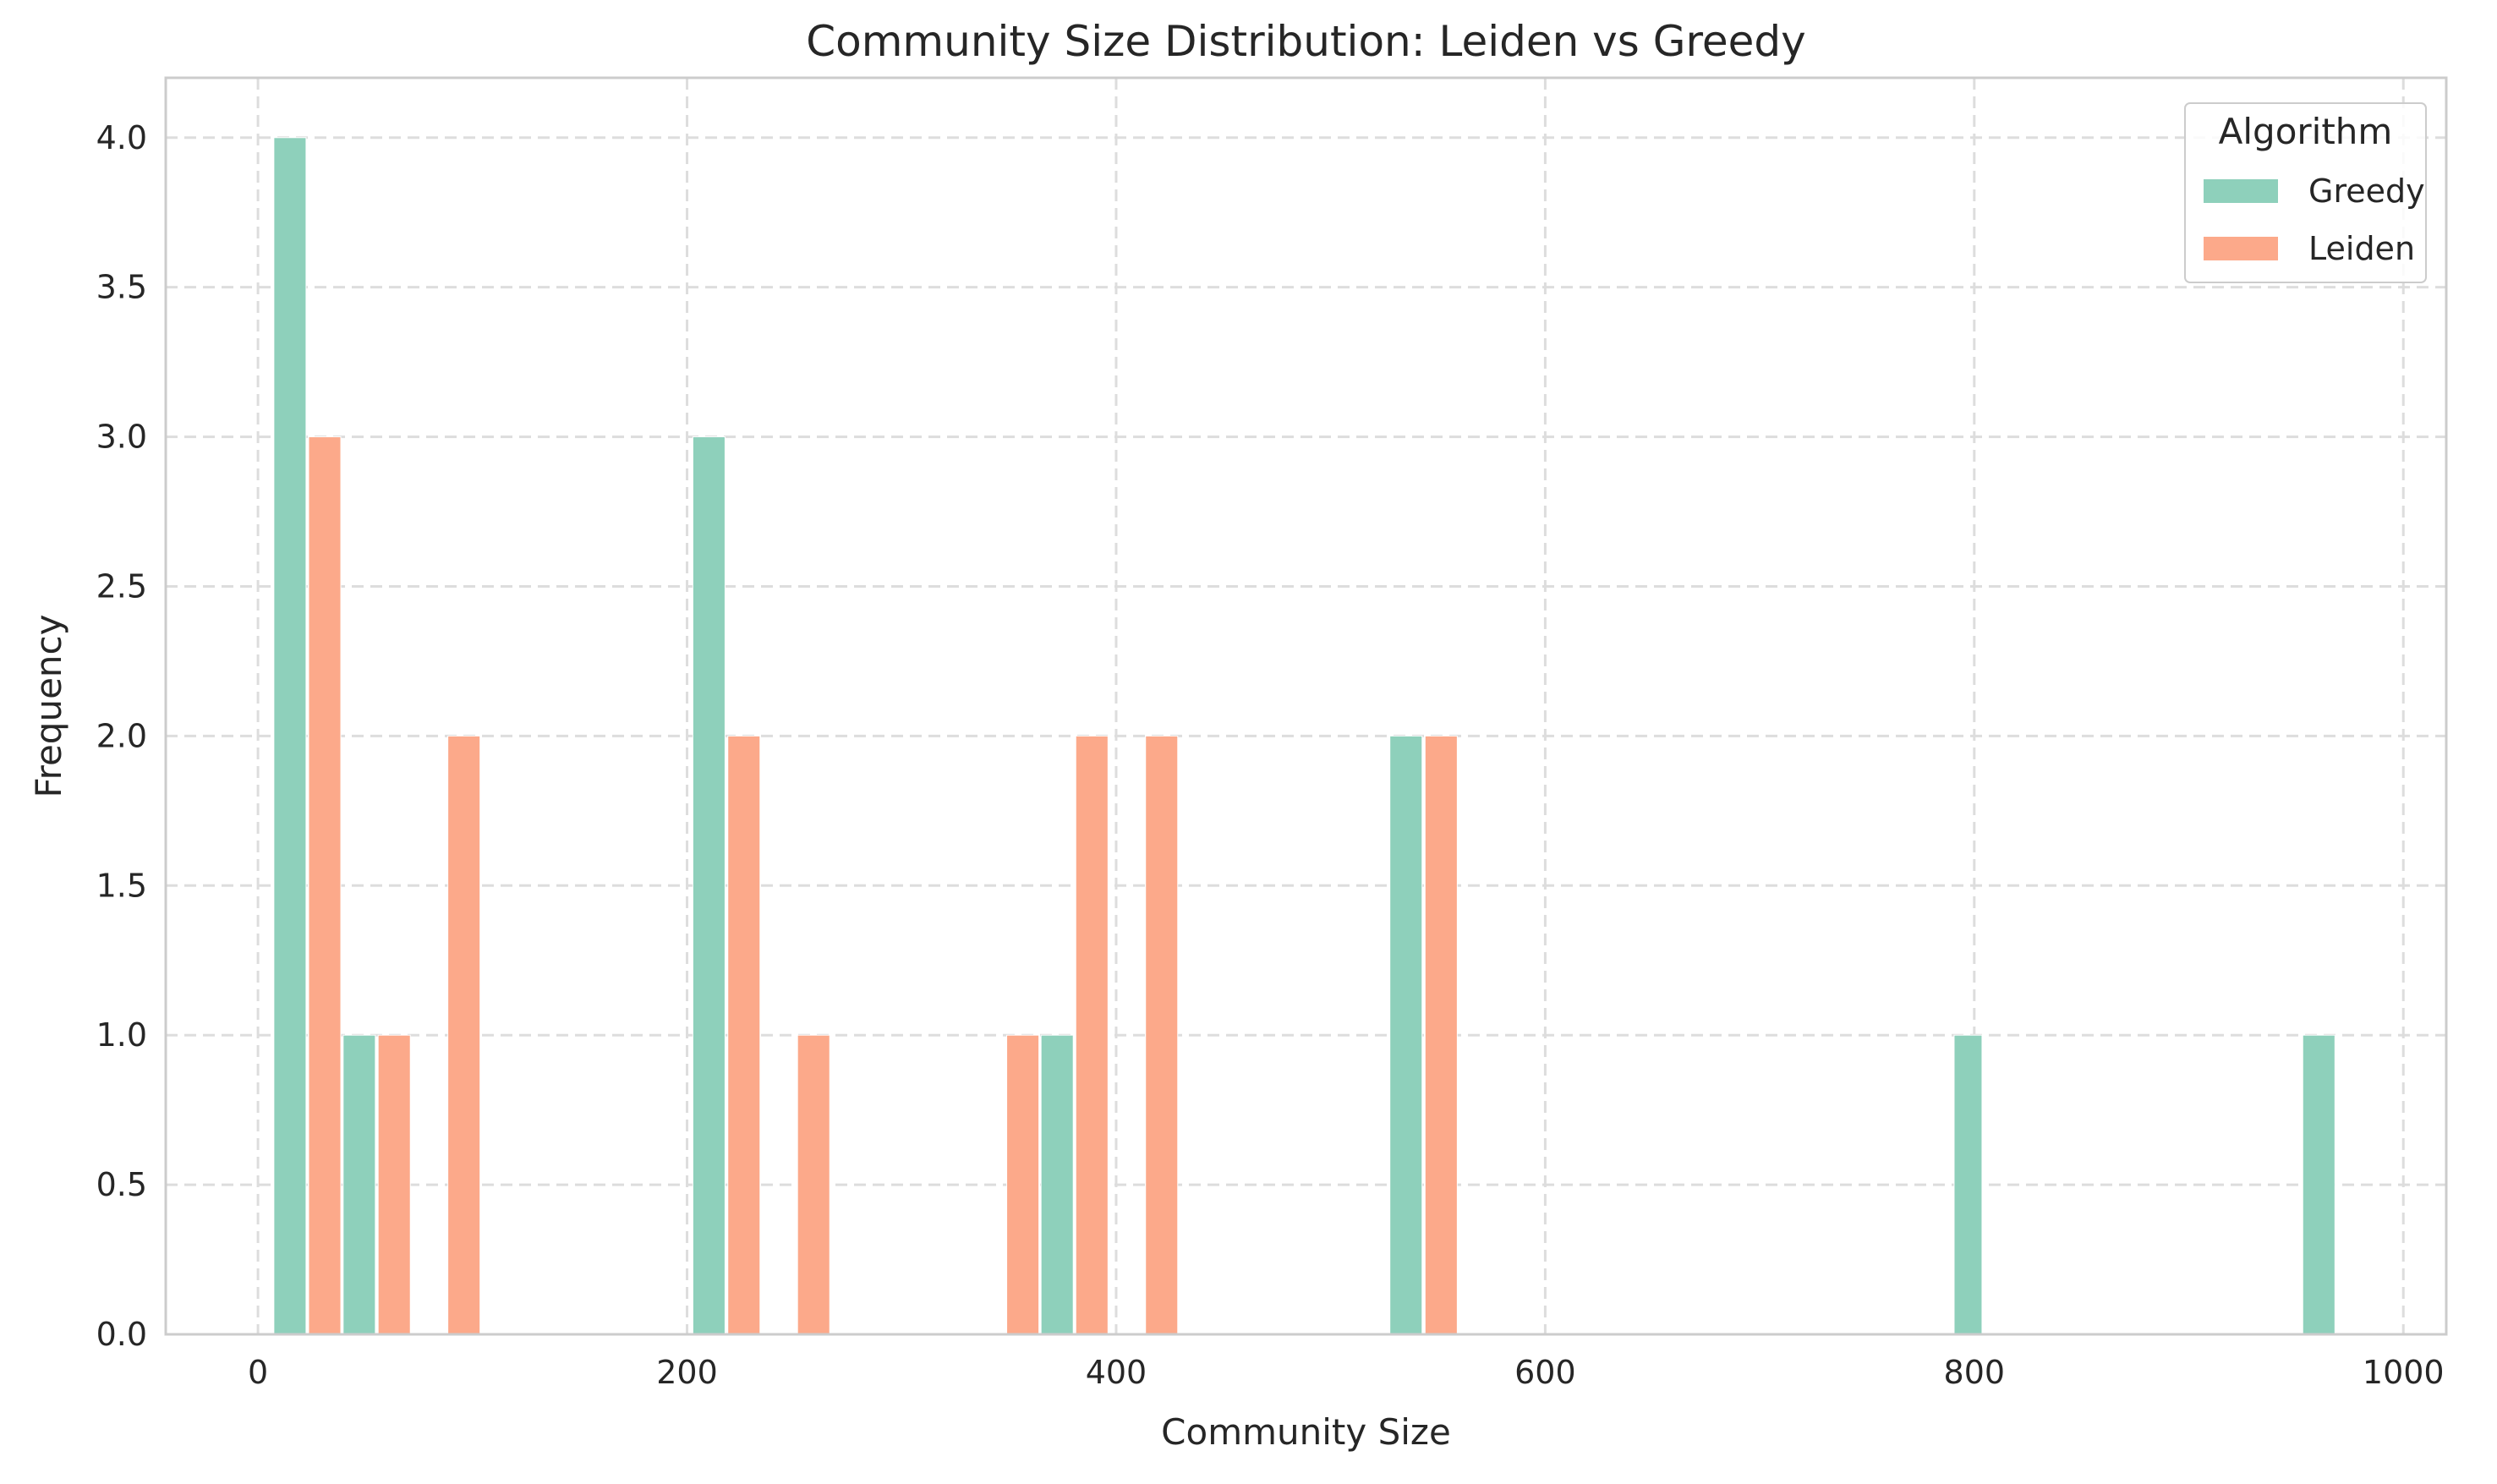  Describe the element at coordinates (121, 885) in the screenshot. I see `y-tick-label: 1.5` at that location.